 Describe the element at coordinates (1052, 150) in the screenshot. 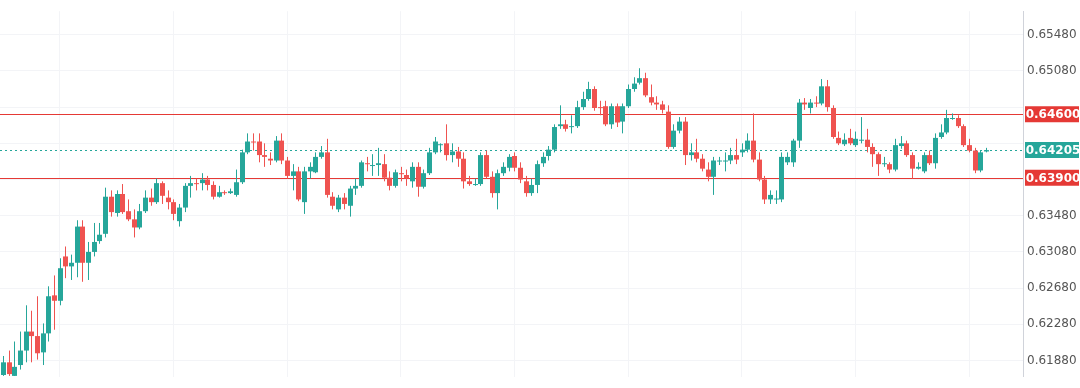

I see `ref-line-label: 0.64205` at that location.